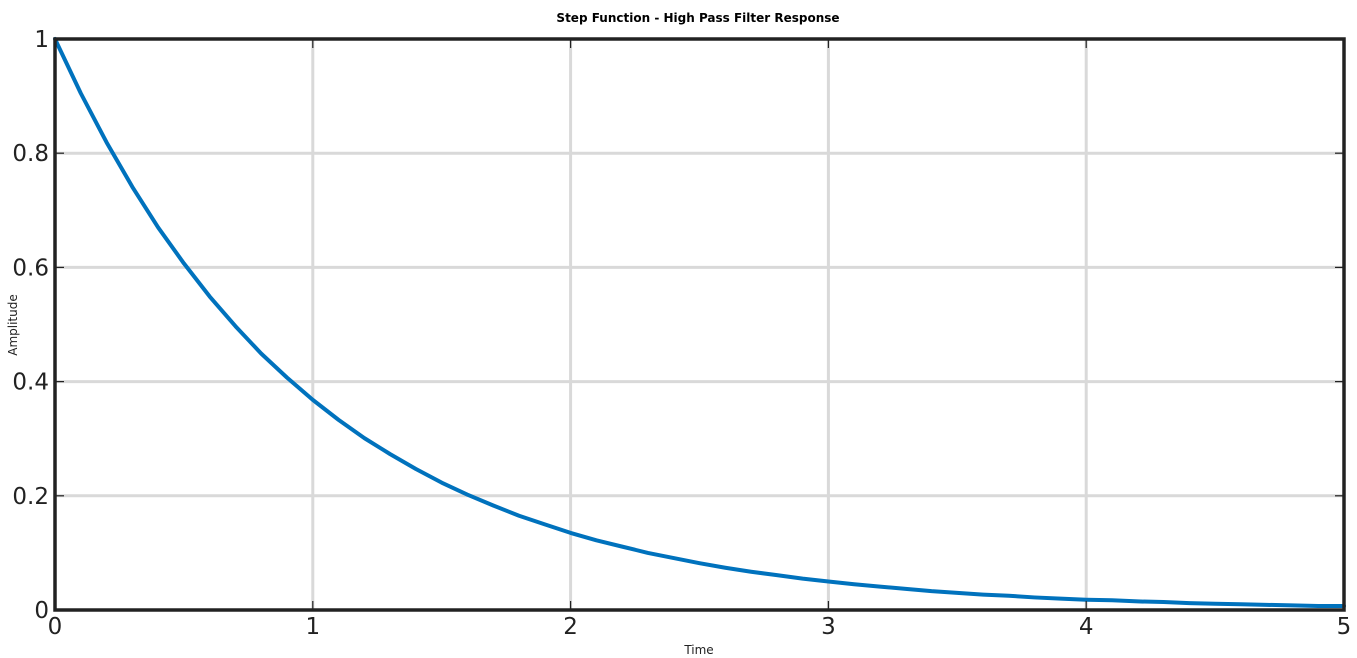  What do you see at coordinates (1344, 627) in the screenshot?
I see `x-tick-label: 5` at bounding box center [1344, 627].